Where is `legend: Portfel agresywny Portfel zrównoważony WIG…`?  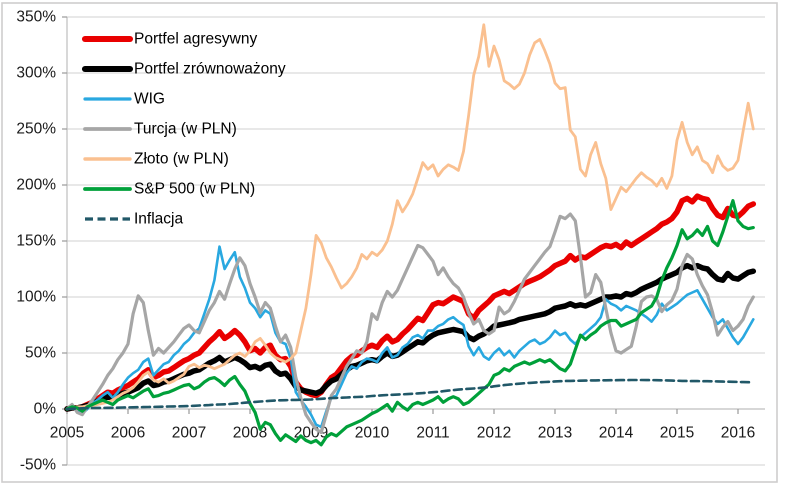 legend: Portfel agresywny Portfel zrównoważony WIG… is located at coordinates (183, 129).